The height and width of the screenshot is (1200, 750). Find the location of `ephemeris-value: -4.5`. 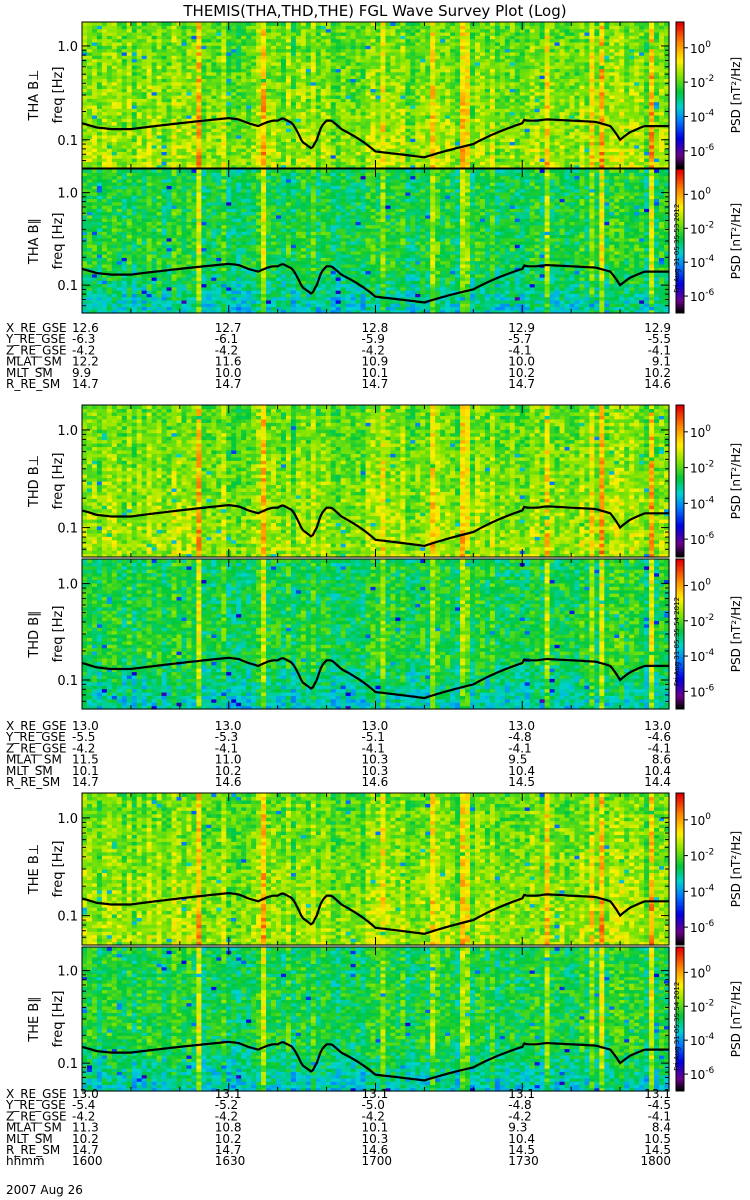

ephemeris-value: -4.5 is located at coordinates (659, 1105).